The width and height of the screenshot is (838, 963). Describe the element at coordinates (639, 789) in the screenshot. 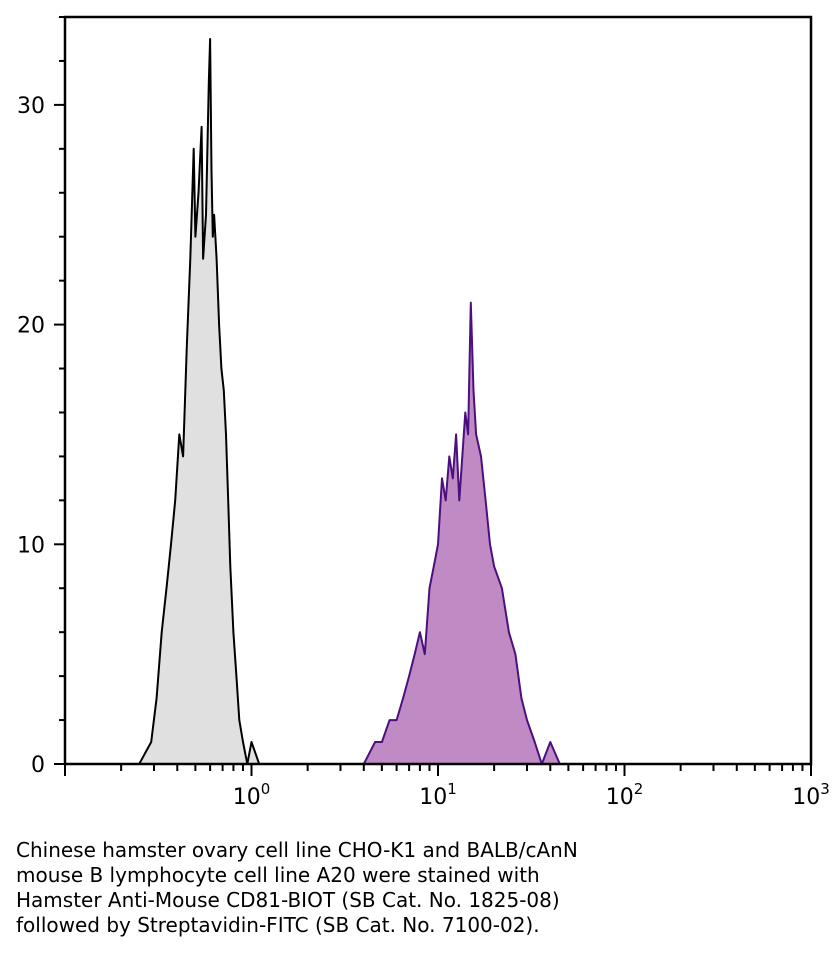

I see `x-tick-exponent: 2` at that location.